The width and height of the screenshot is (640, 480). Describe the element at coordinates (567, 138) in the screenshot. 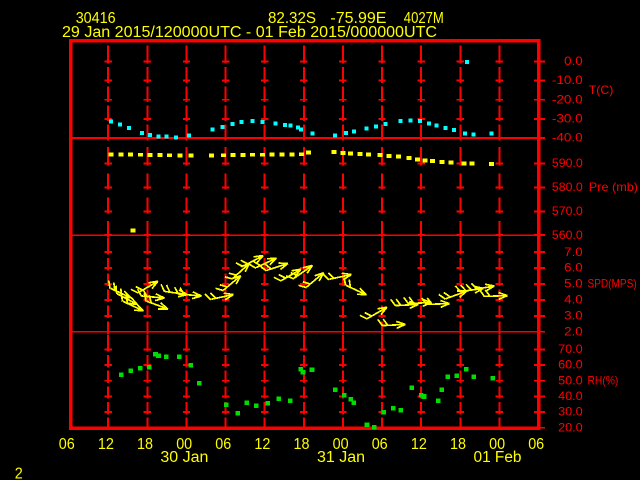

I see `svg-text: -40.0` at that location.